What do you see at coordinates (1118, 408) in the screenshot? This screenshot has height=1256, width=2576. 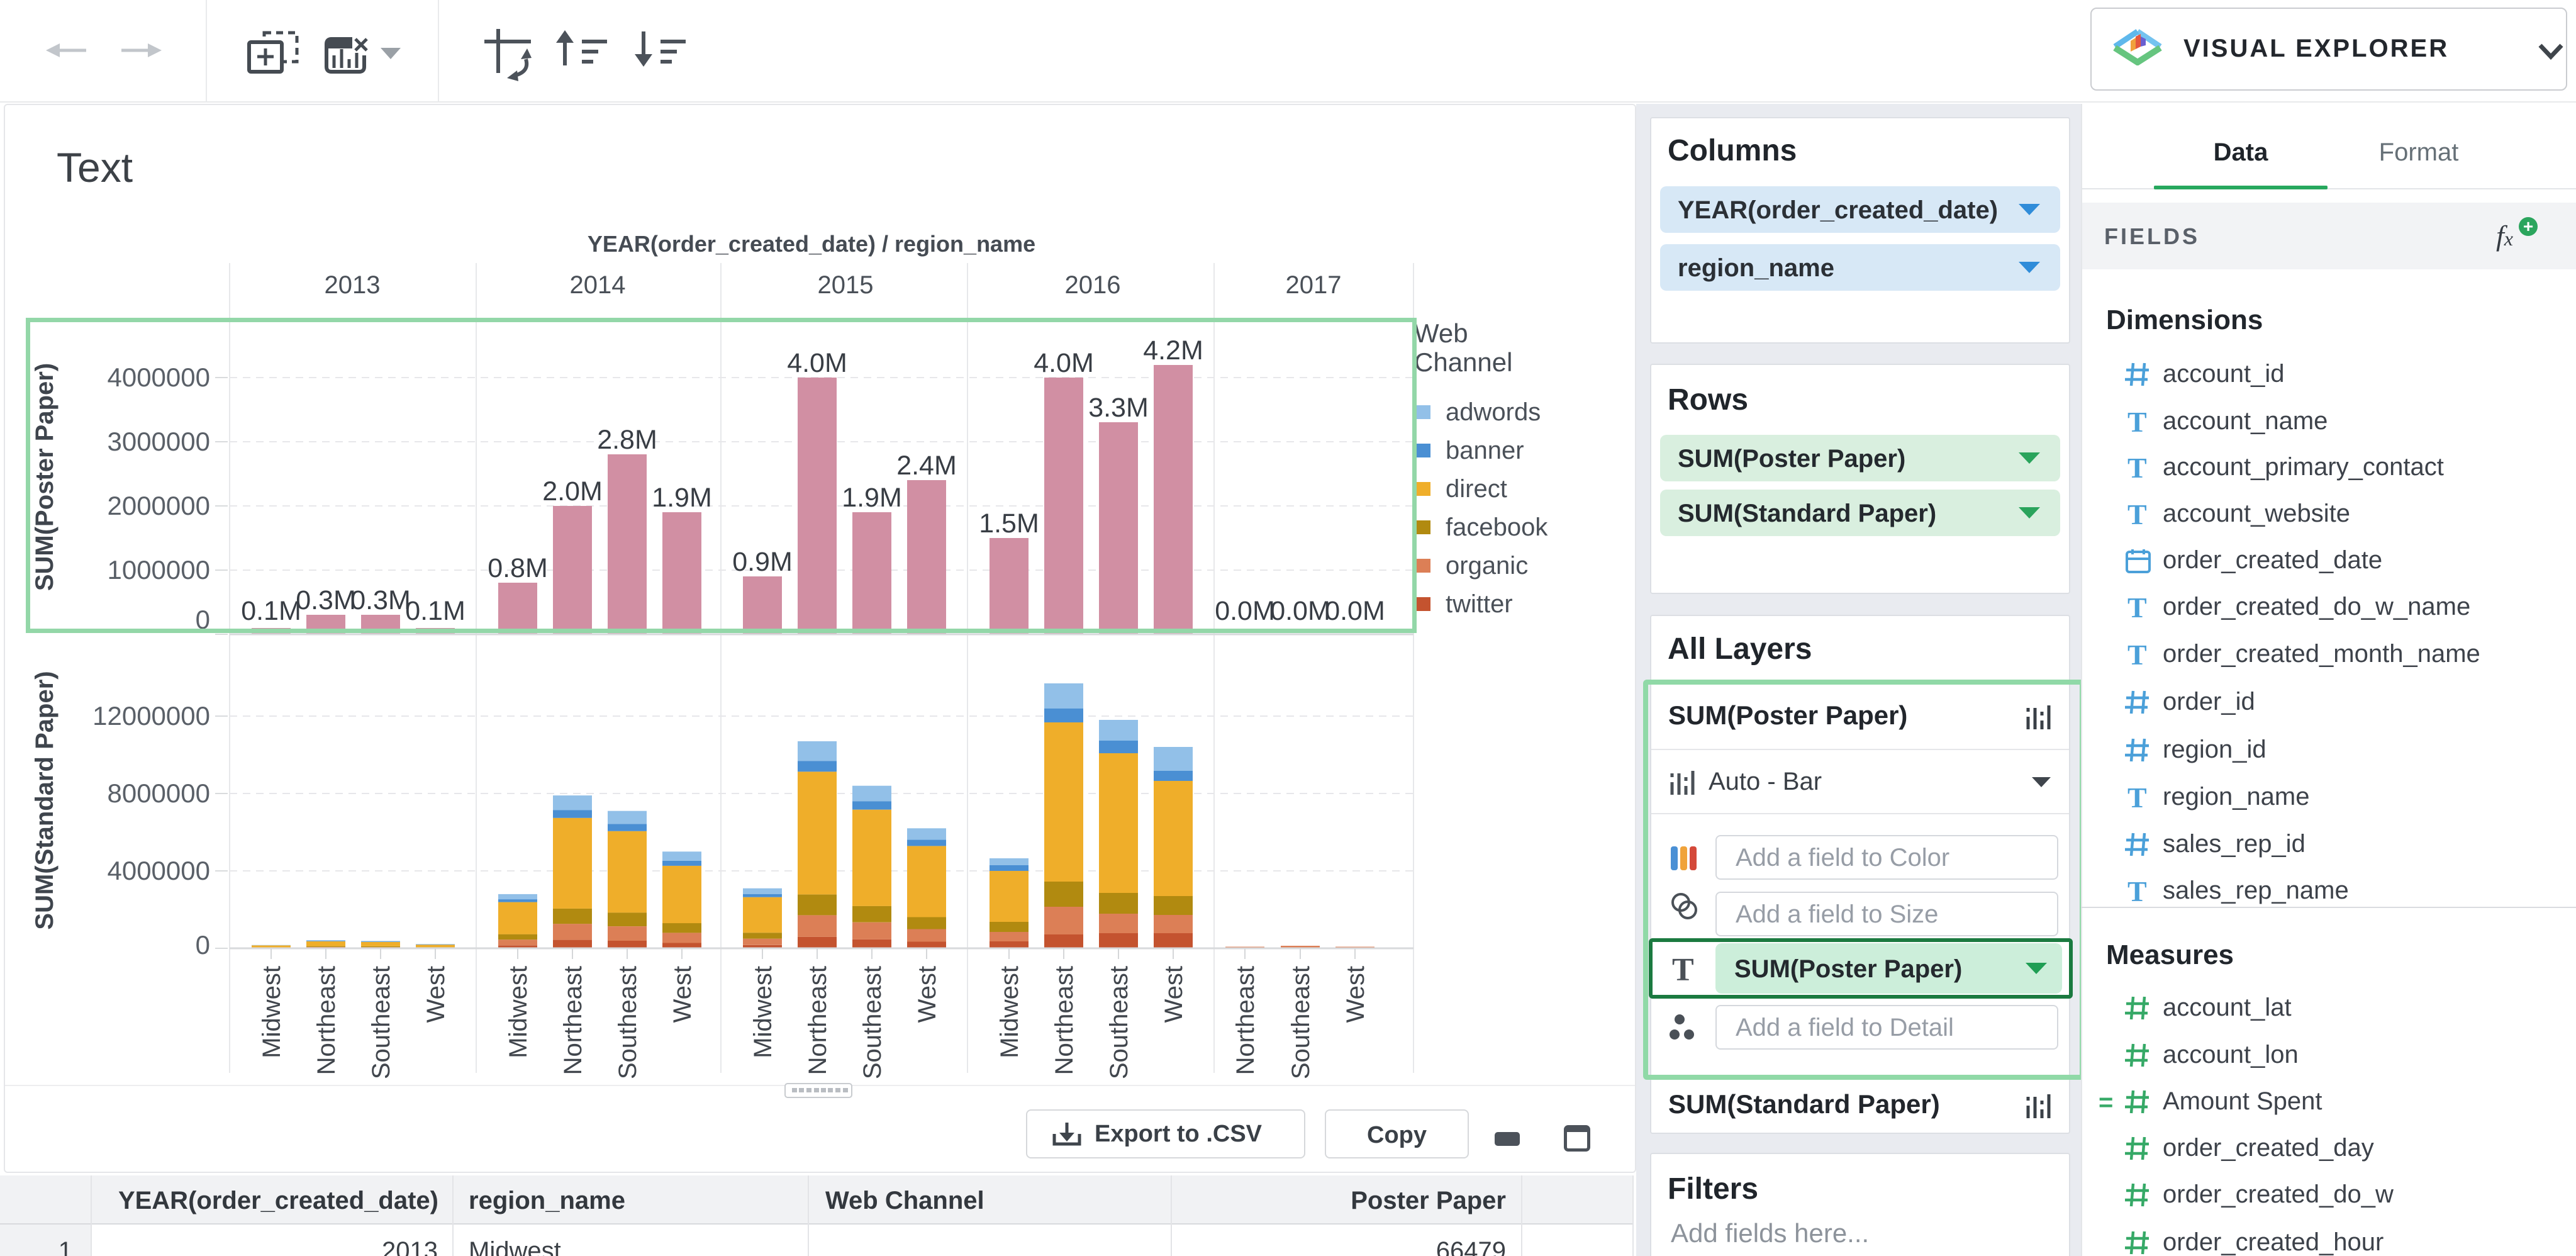 I see `svg-text: 3.3M` at bounding box center [1118, 408].